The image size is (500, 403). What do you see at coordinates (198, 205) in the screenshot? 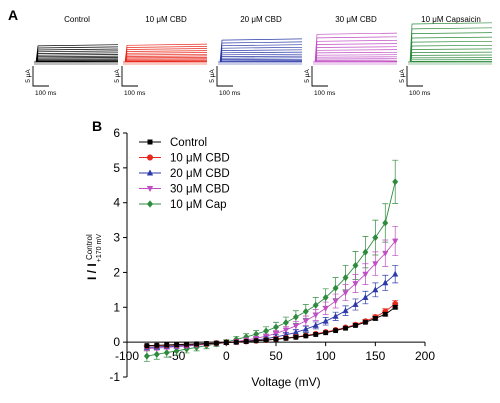
I see `legend-label: 10 μM Cap` at bounding box center [198, 205].